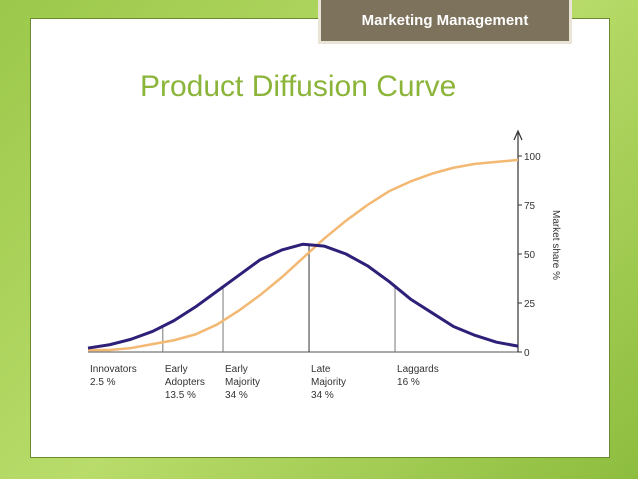 Image resolution: width=638 pixels, height=479 pixels. What do you see at coordinates (113, 369) in the screenshot?
I see `segment-label: Innovators` at bounding box center [113, 369].